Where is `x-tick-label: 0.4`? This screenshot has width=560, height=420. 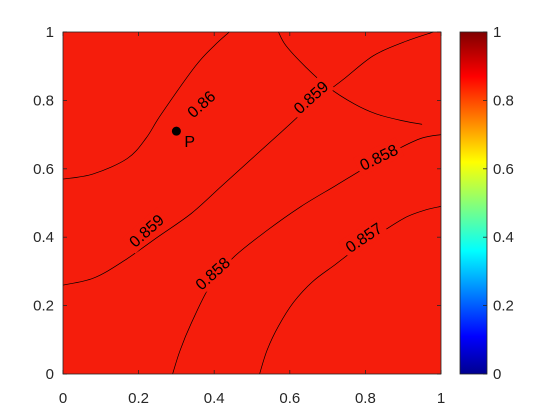
x-tick-label: 0.4 is located at coordinates (214, 398).